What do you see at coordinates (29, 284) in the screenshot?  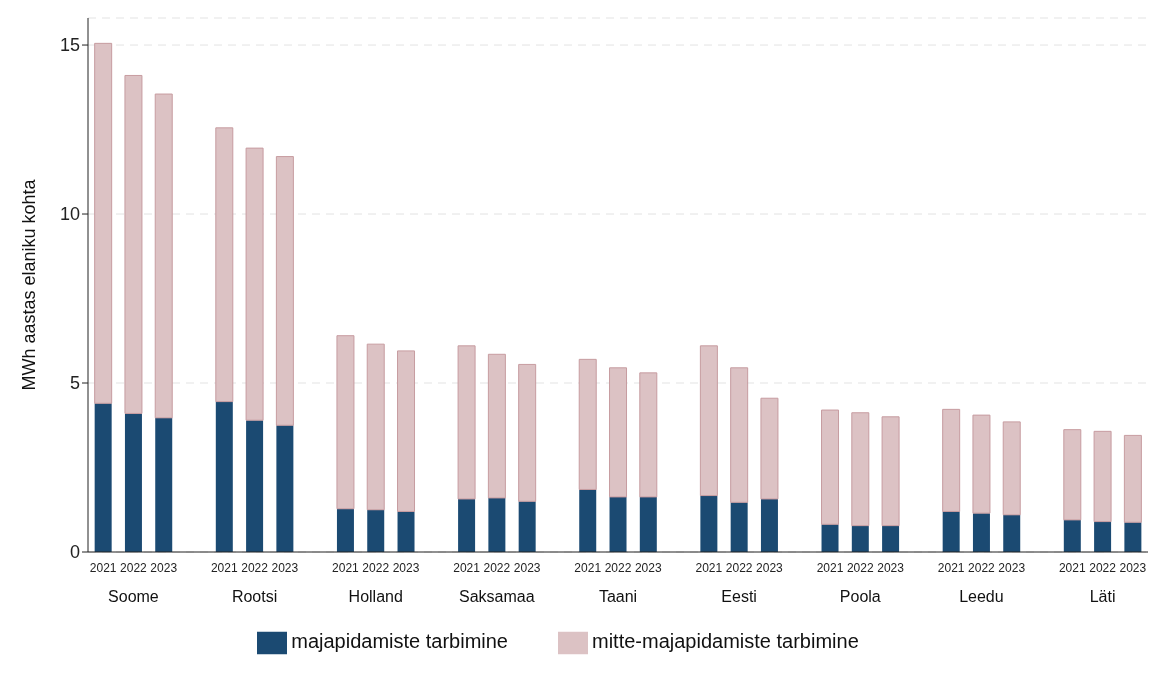 I see `y-axis-title: MWh aastas elaniku kohta` at bounding box center [29, 284].